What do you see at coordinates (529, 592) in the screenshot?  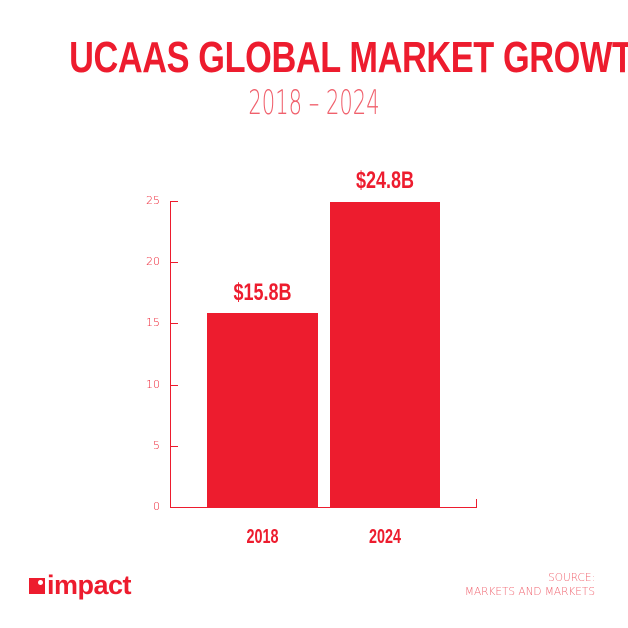 I see `source-value: MARKETS AND MARKETS` at bounding box center [529, 592].